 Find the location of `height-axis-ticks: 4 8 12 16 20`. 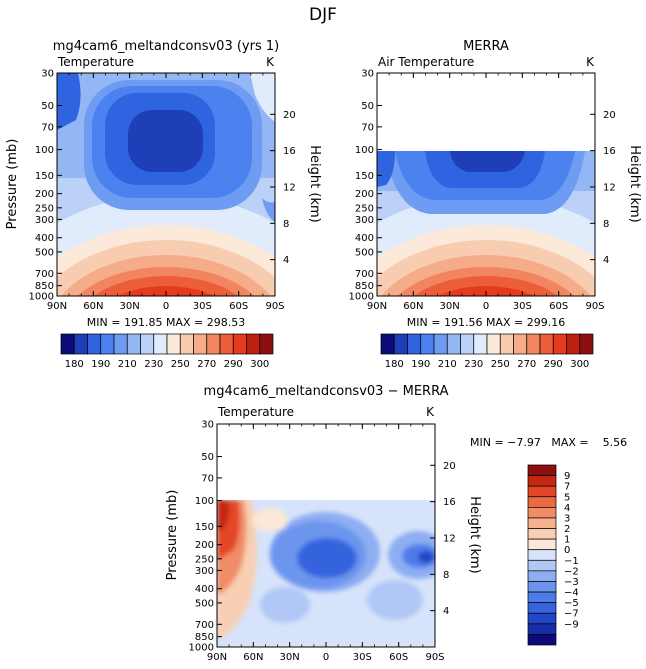

height-axis-ticks: 4 8 12 16 20 is located at coordinates (603, 188).